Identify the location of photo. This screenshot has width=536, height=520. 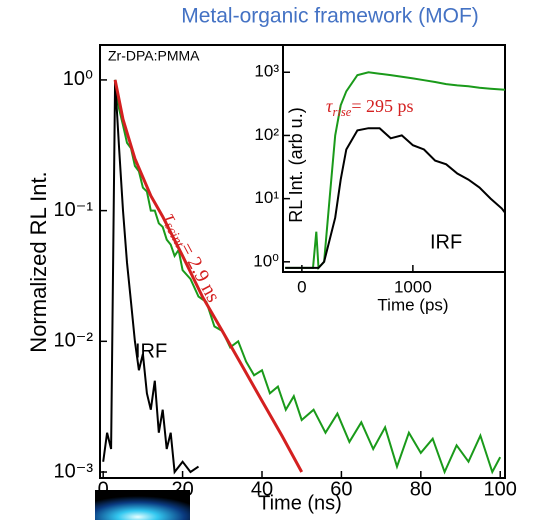
(142, 505).